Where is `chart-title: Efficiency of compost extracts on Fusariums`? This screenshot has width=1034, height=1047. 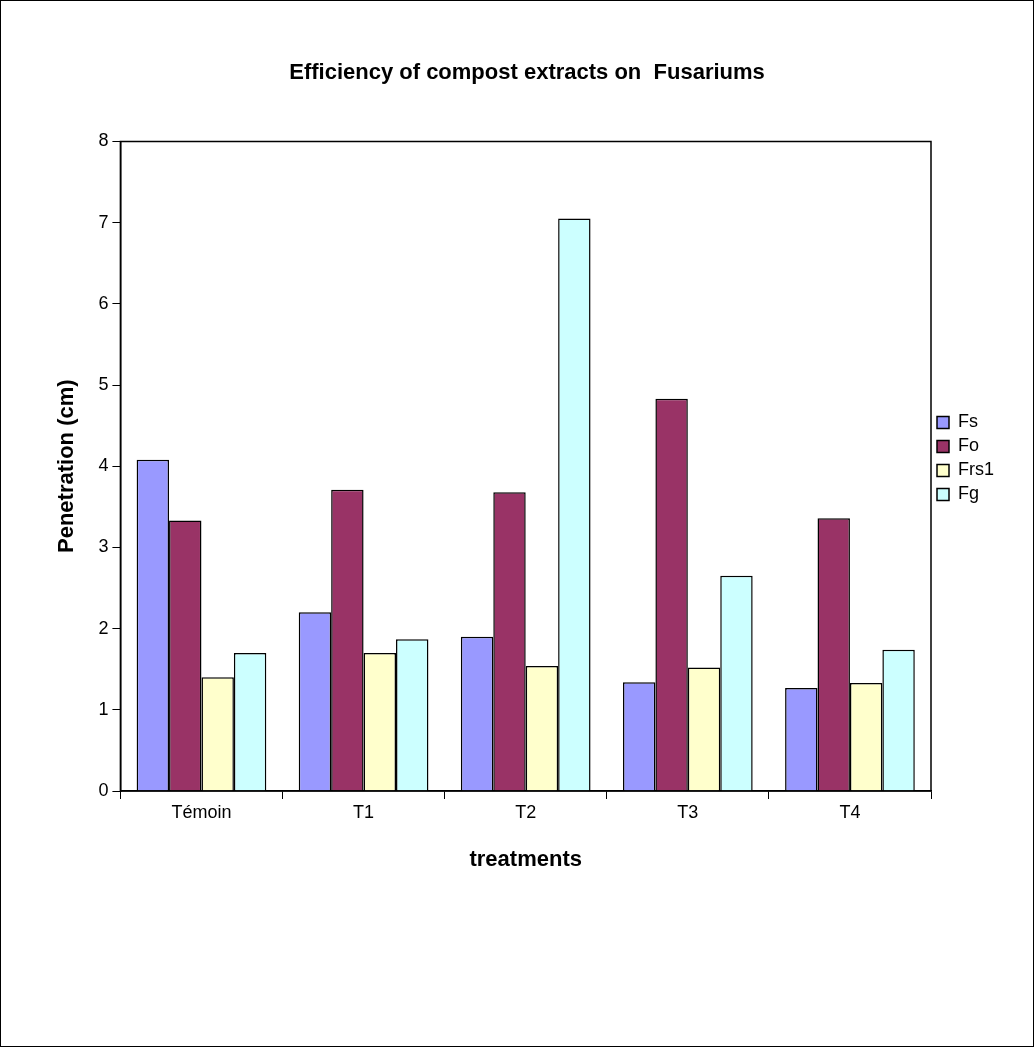 chart-title: Efficiency of compost extracts on Fusariums is located at coordinates (527, 72).